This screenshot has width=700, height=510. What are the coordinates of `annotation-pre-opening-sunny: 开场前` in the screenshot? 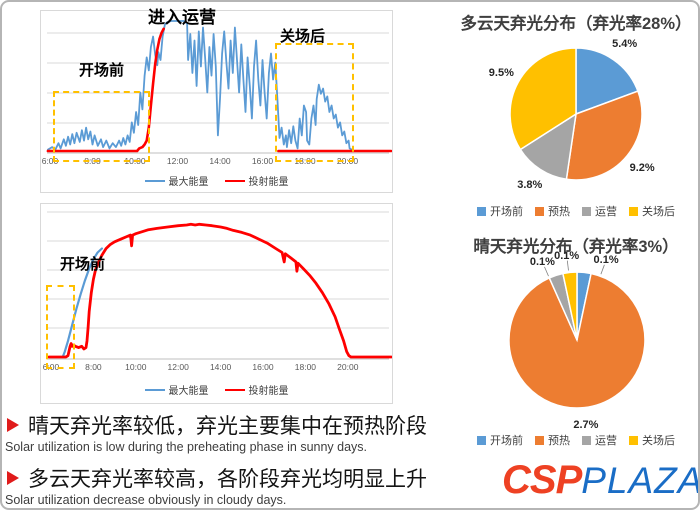 It's located at (83, 264).